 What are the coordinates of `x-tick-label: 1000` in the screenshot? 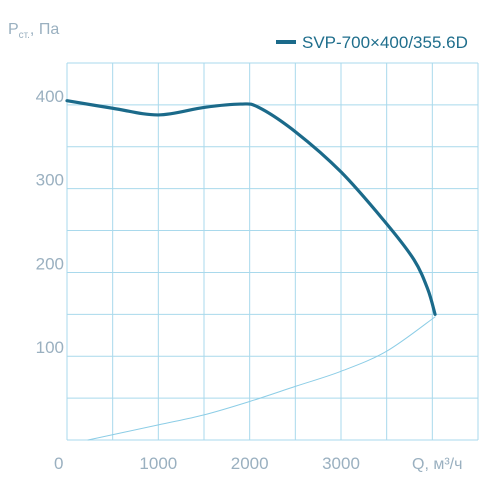 It's located at (158, 463).